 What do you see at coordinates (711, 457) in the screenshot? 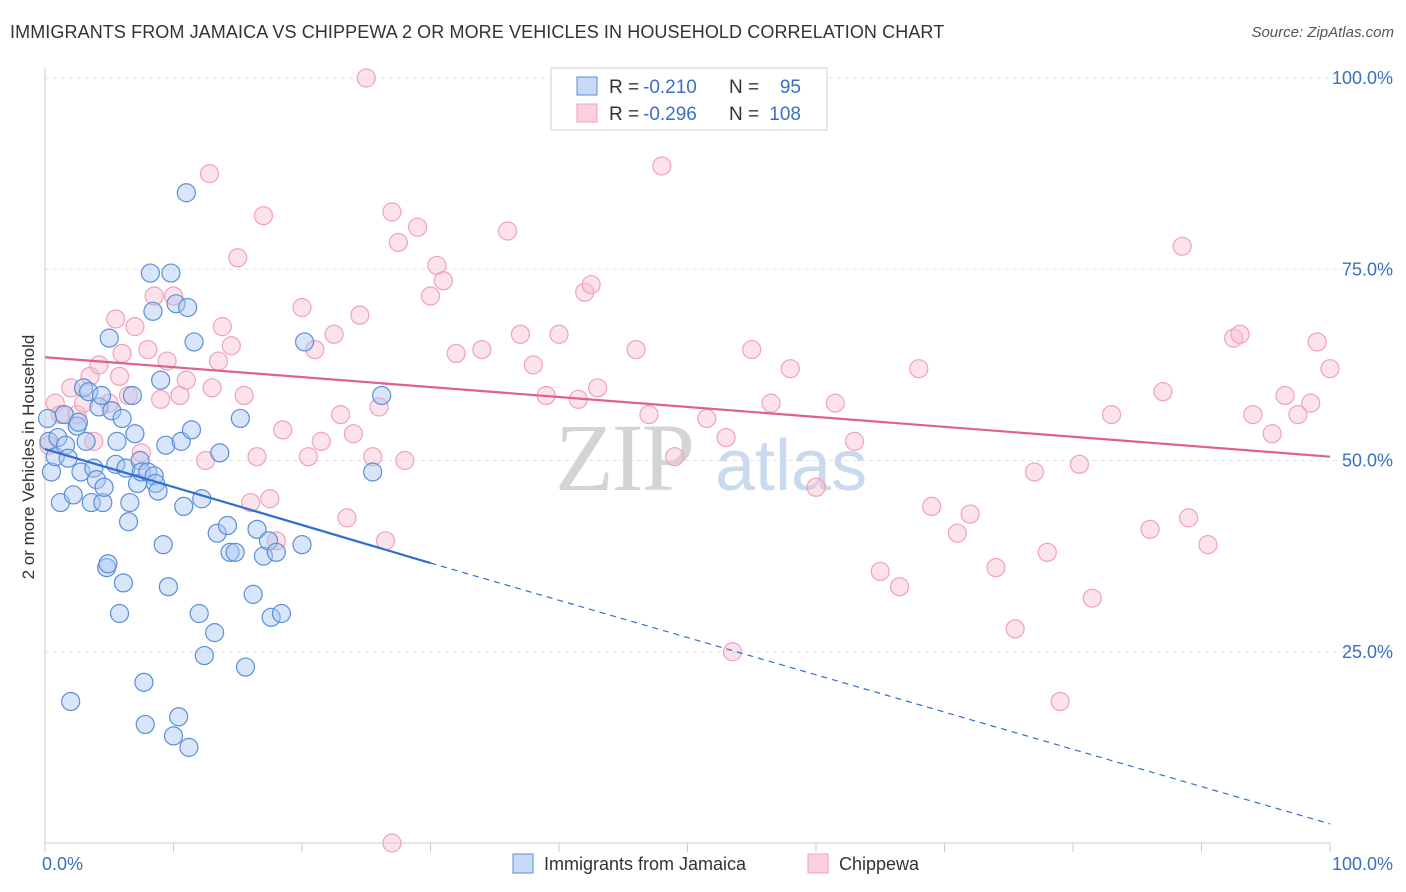
I see `watermark: ZIP atlas` at bounding box center [711, 457].